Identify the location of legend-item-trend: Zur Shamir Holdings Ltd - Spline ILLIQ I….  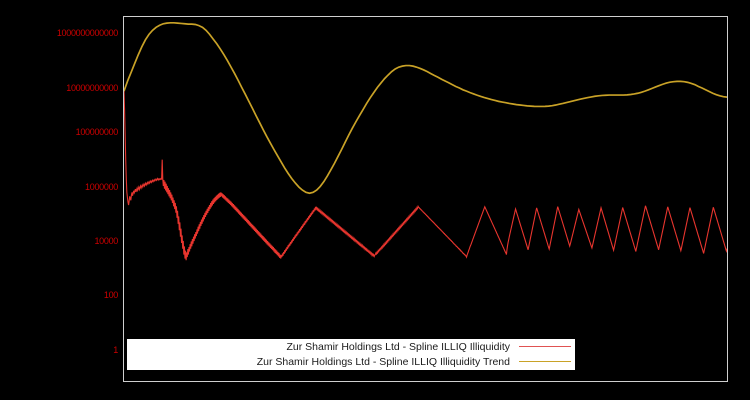
(351, 361).